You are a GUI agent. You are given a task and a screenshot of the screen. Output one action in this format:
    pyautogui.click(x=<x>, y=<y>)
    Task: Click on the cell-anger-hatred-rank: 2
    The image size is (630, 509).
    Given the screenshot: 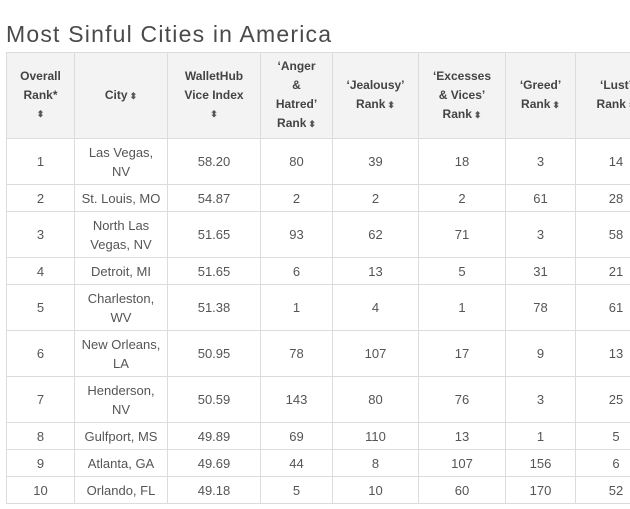 What is the action you would take?
    pyautogui.click(x=296, y=198)
    